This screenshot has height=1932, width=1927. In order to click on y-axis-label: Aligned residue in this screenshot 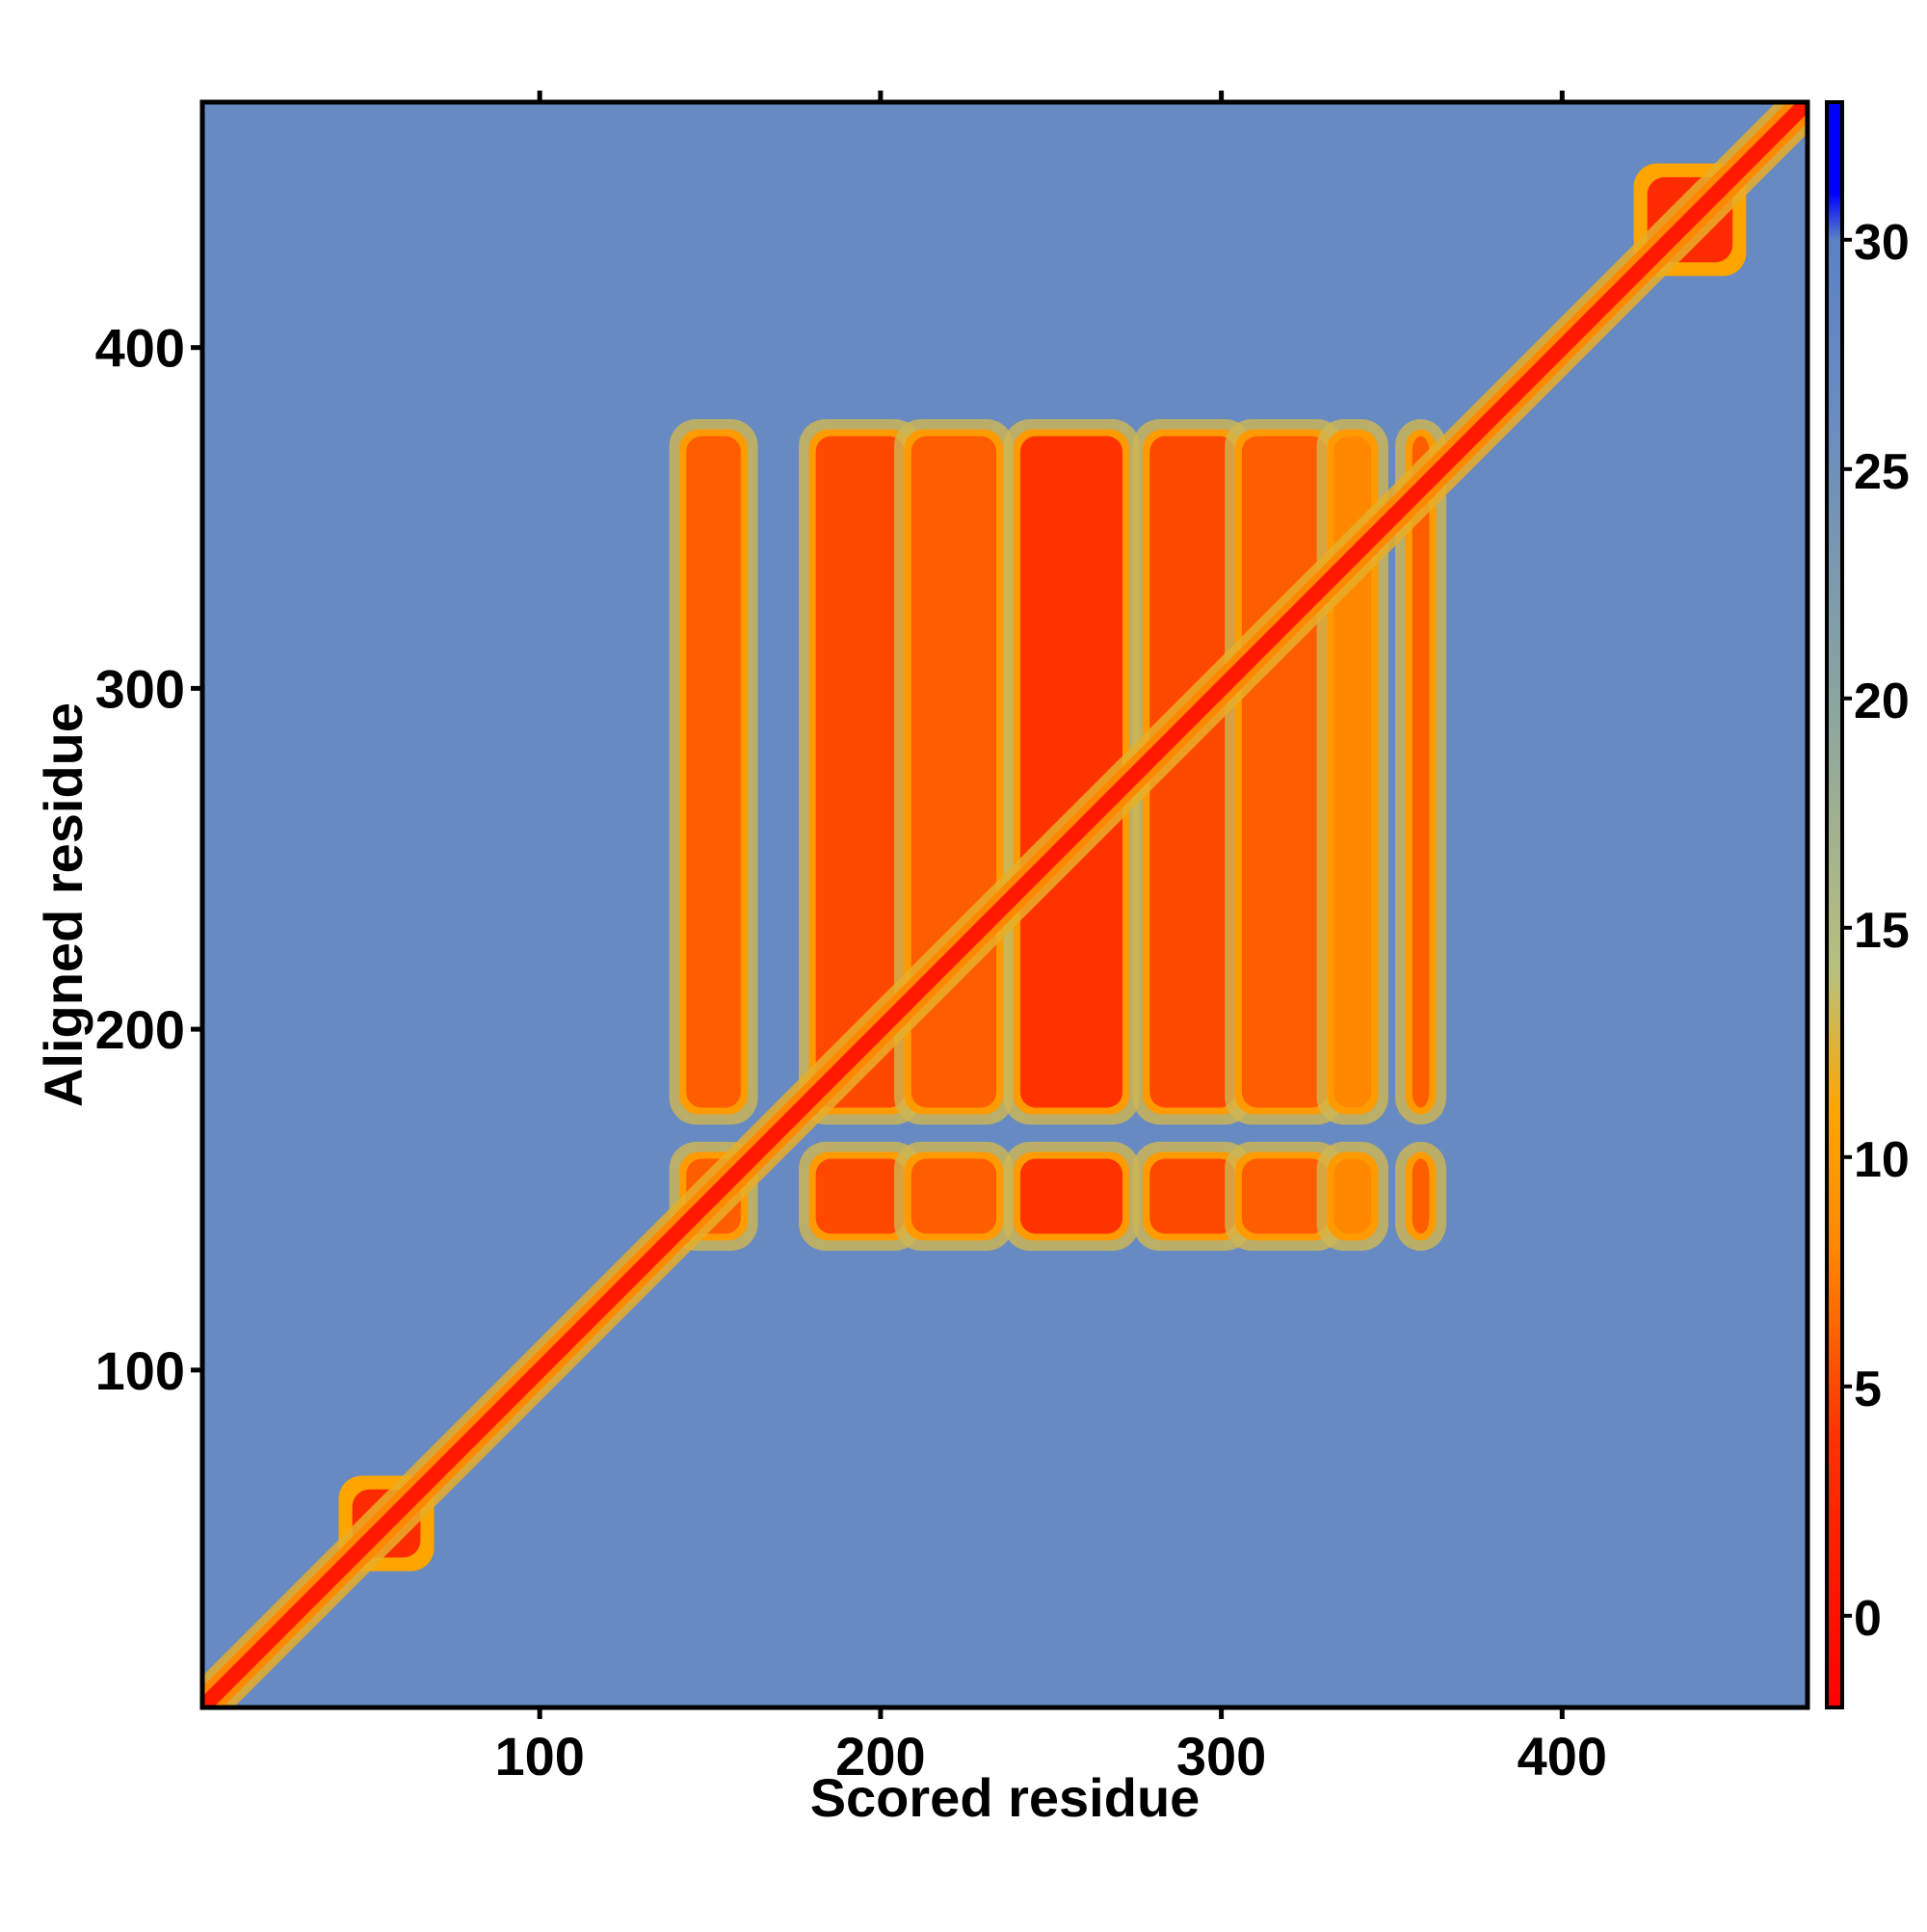, I will do `click(63, 904)`.